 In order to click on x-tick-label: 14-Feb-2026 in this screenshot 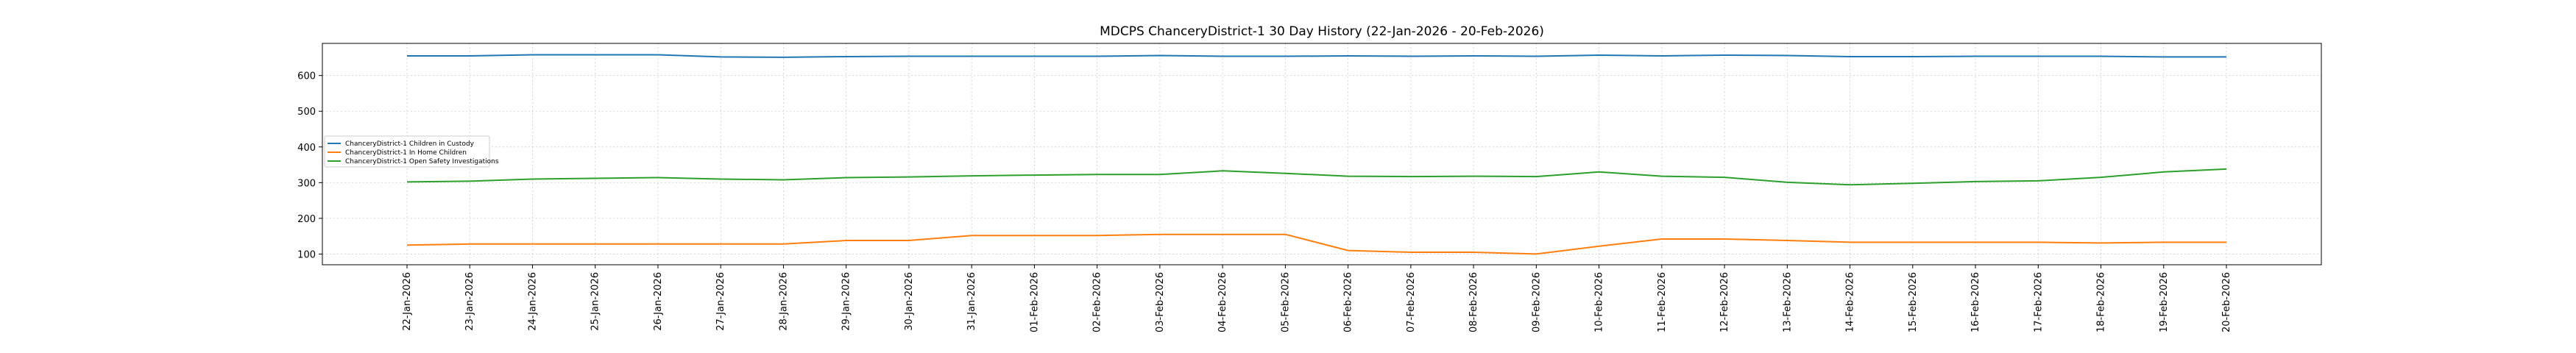, I will do `click(1850, 302)`.